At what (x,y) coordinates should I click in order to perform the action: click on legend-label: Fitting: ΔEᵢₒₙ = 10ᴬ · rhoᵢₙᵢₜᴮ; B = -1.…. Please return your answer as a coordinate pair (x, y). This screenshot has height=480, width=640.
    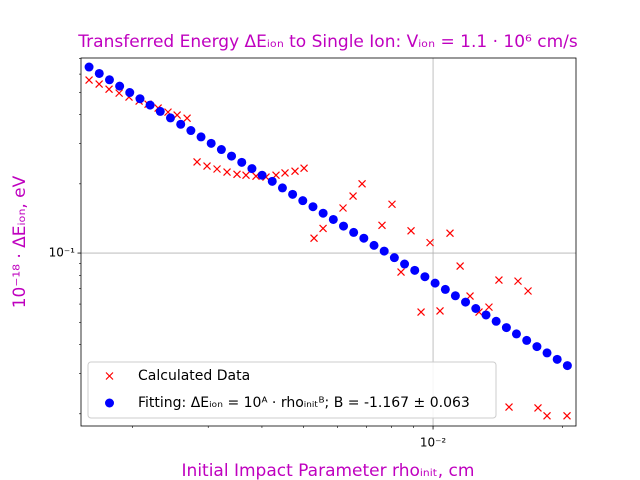
    Looking at the image, I should click on (304, 403).